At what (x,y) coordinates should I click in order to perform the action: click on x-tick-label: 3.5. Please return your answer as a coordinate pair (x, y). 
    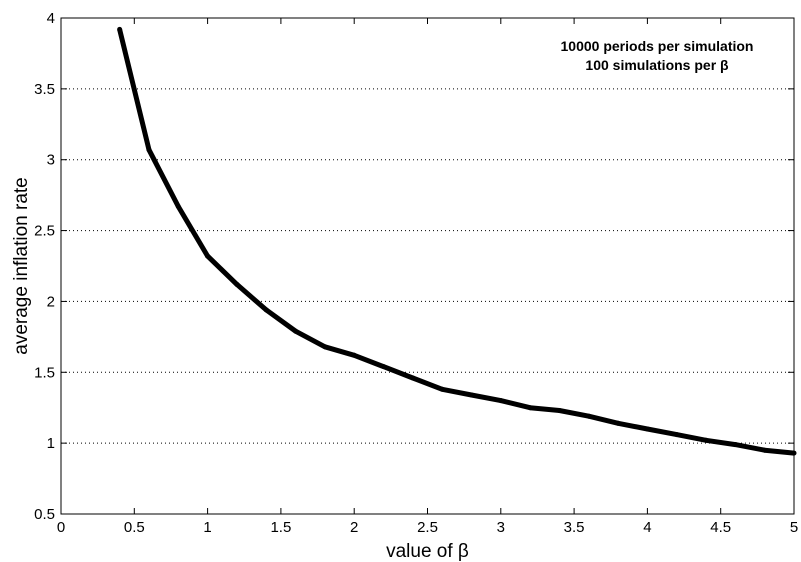
    Looking at the image, I should click on (574, 527).